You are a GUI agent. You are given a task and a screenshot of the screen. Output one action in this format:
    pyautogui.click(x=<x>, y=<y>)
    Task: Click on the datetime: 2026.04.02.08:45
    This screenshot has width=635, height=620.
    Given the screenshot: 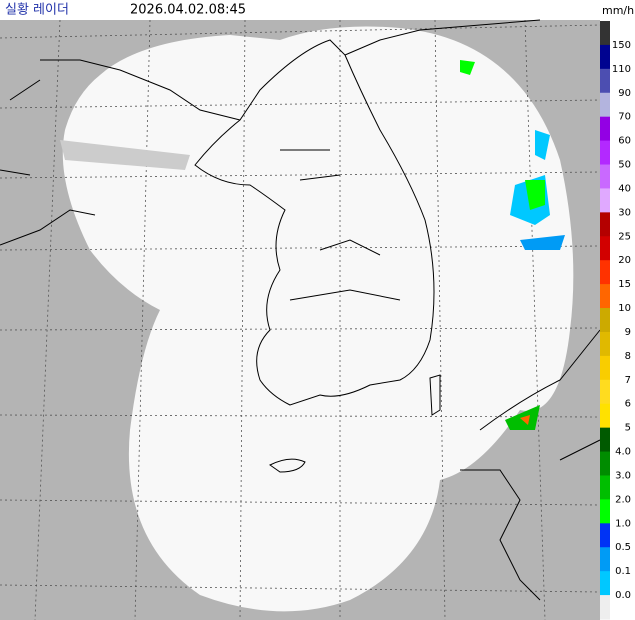 What is the action you would take?
    pyautogui.click(x=188, y=10)
    